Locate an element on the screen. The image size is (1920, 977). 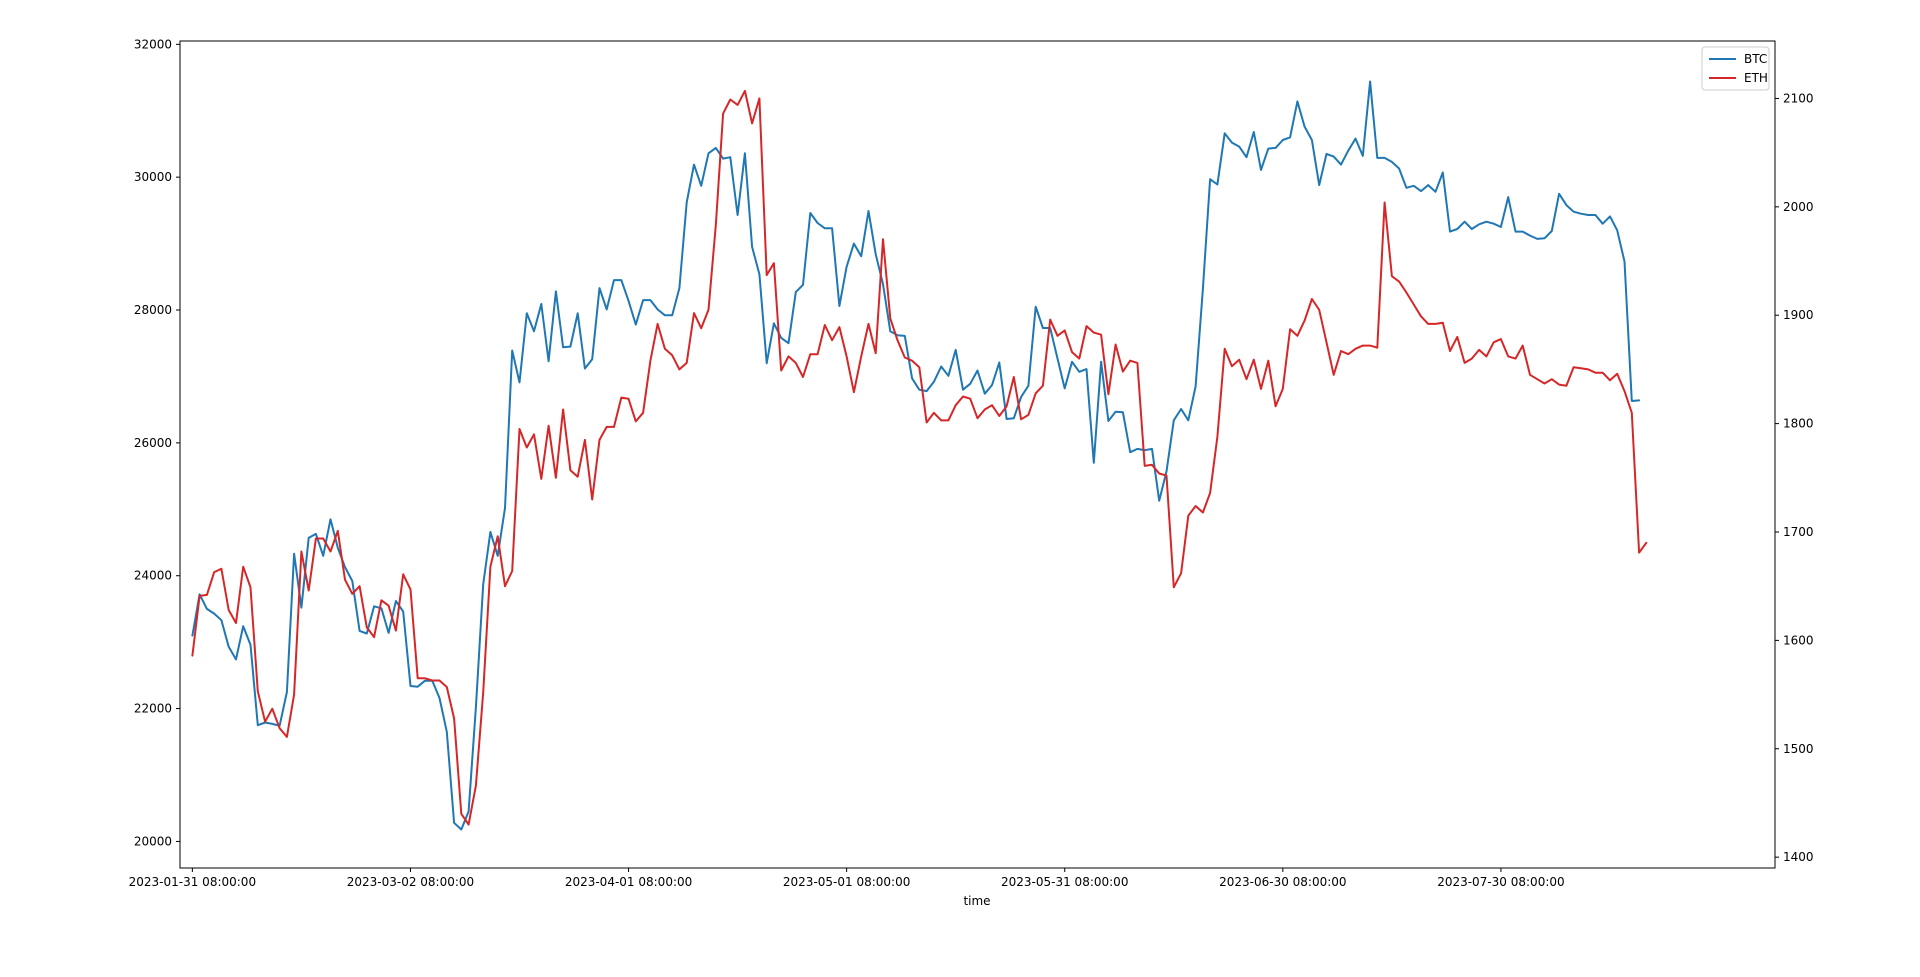
y-axis-left: 20000 22000 24000 26000 28000 30000 32000 is located at coordinates (157, 442).